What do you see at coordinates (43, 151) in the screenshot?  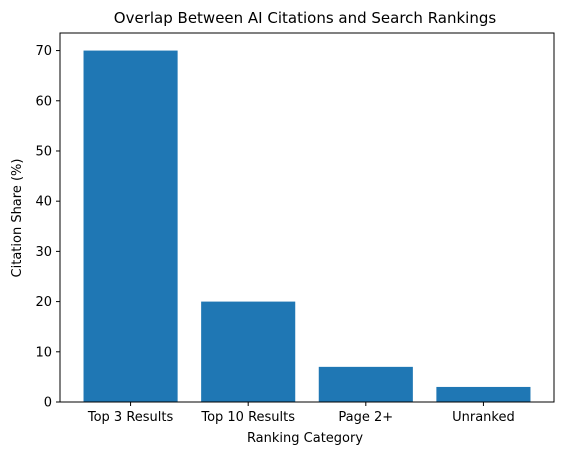 I see `y-tick-label: 50` at bounding box center [43, 151].